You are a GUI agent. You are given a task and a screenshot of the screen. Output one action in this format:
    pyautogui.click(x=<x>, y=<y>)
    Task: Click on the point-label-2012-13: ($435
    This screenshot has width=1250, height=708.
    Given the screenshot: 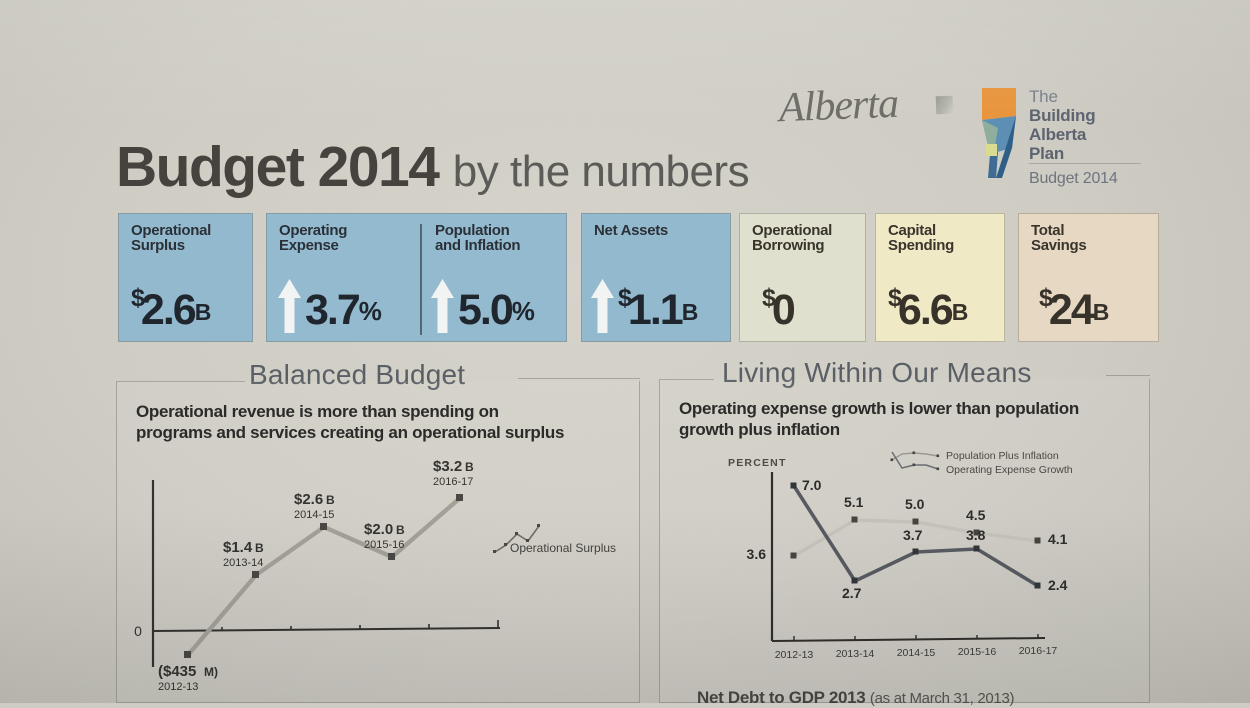 What is the action you would take?
    pyautogui.click(x=177, y=671)
    